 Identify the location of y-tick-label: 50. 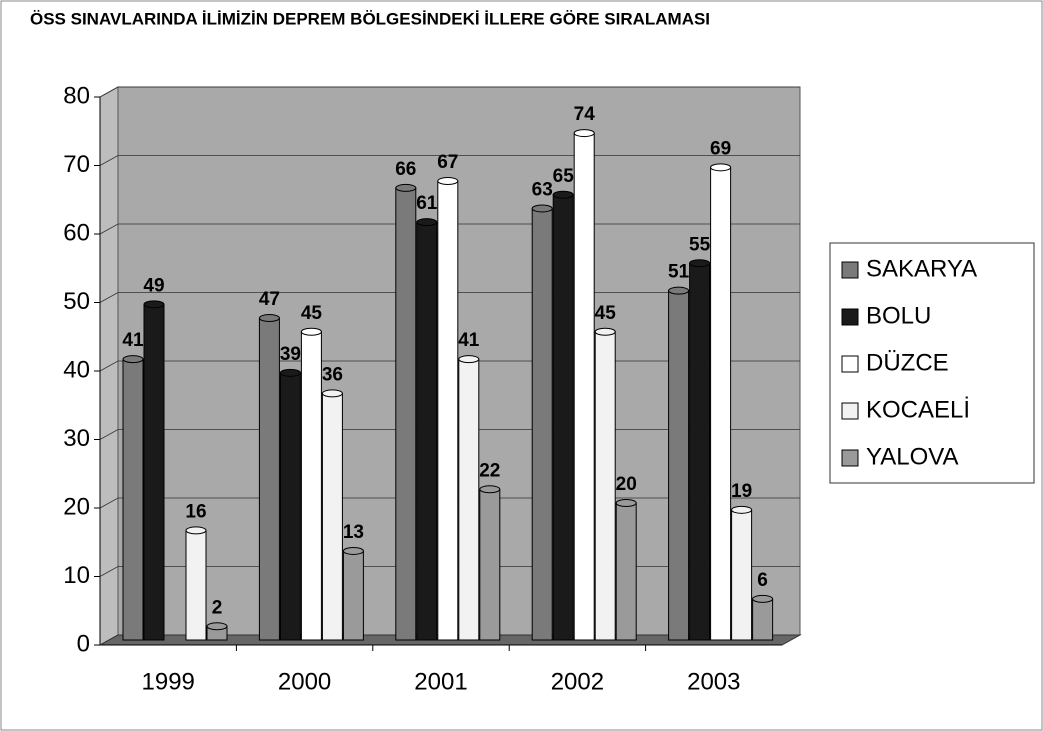
(76, 301).